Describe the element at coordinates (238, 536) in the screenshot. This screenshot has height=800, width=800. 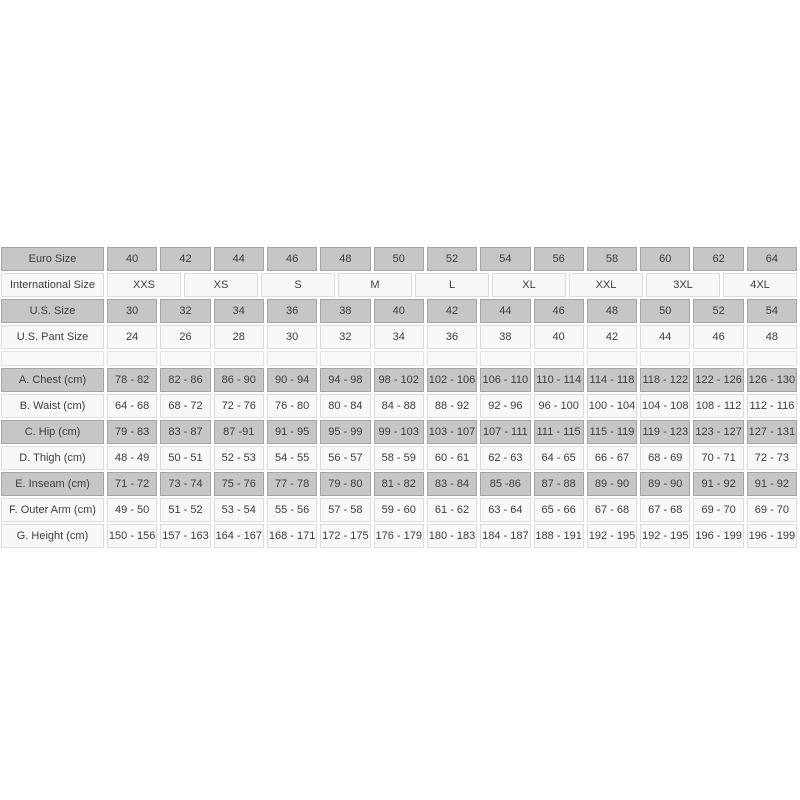
I see `size-cell-height-2: 164 - 167` at that location.